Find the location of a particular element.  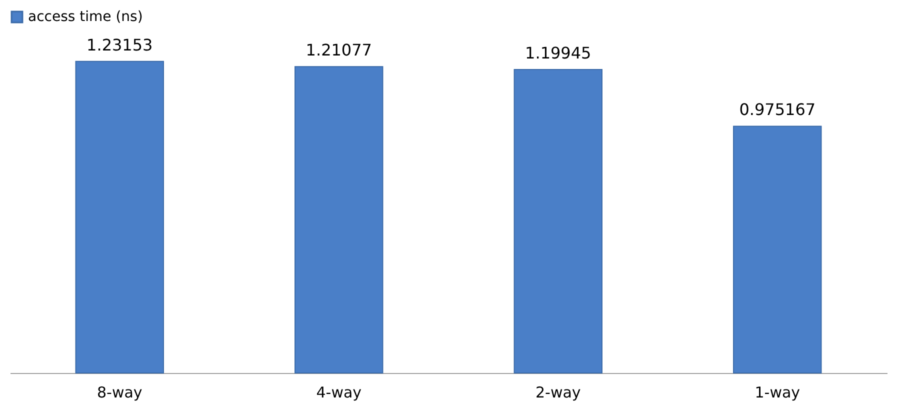

x-tick-label: 4-way is located at coordinates (339, 393).